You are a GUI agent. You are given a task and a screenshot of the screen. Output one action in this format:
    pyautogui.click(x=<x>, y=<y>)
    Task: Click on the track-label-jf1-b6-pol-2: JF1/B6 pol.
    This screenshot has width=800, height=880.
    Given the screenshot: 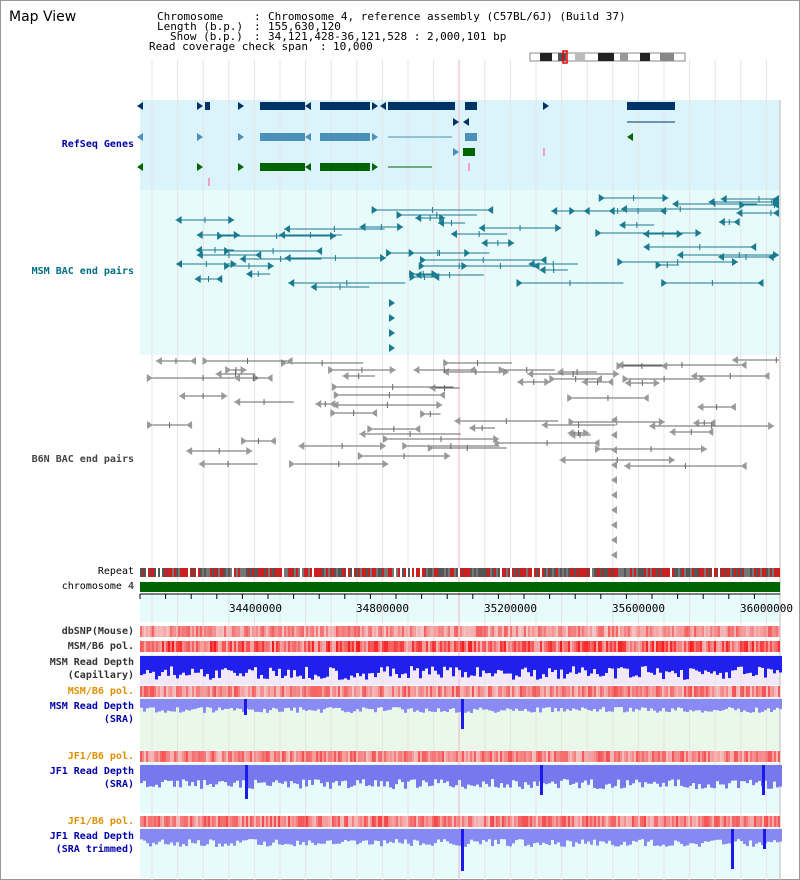 What is the action you would take?
    pyautogui.click(x=100, y=821)
    